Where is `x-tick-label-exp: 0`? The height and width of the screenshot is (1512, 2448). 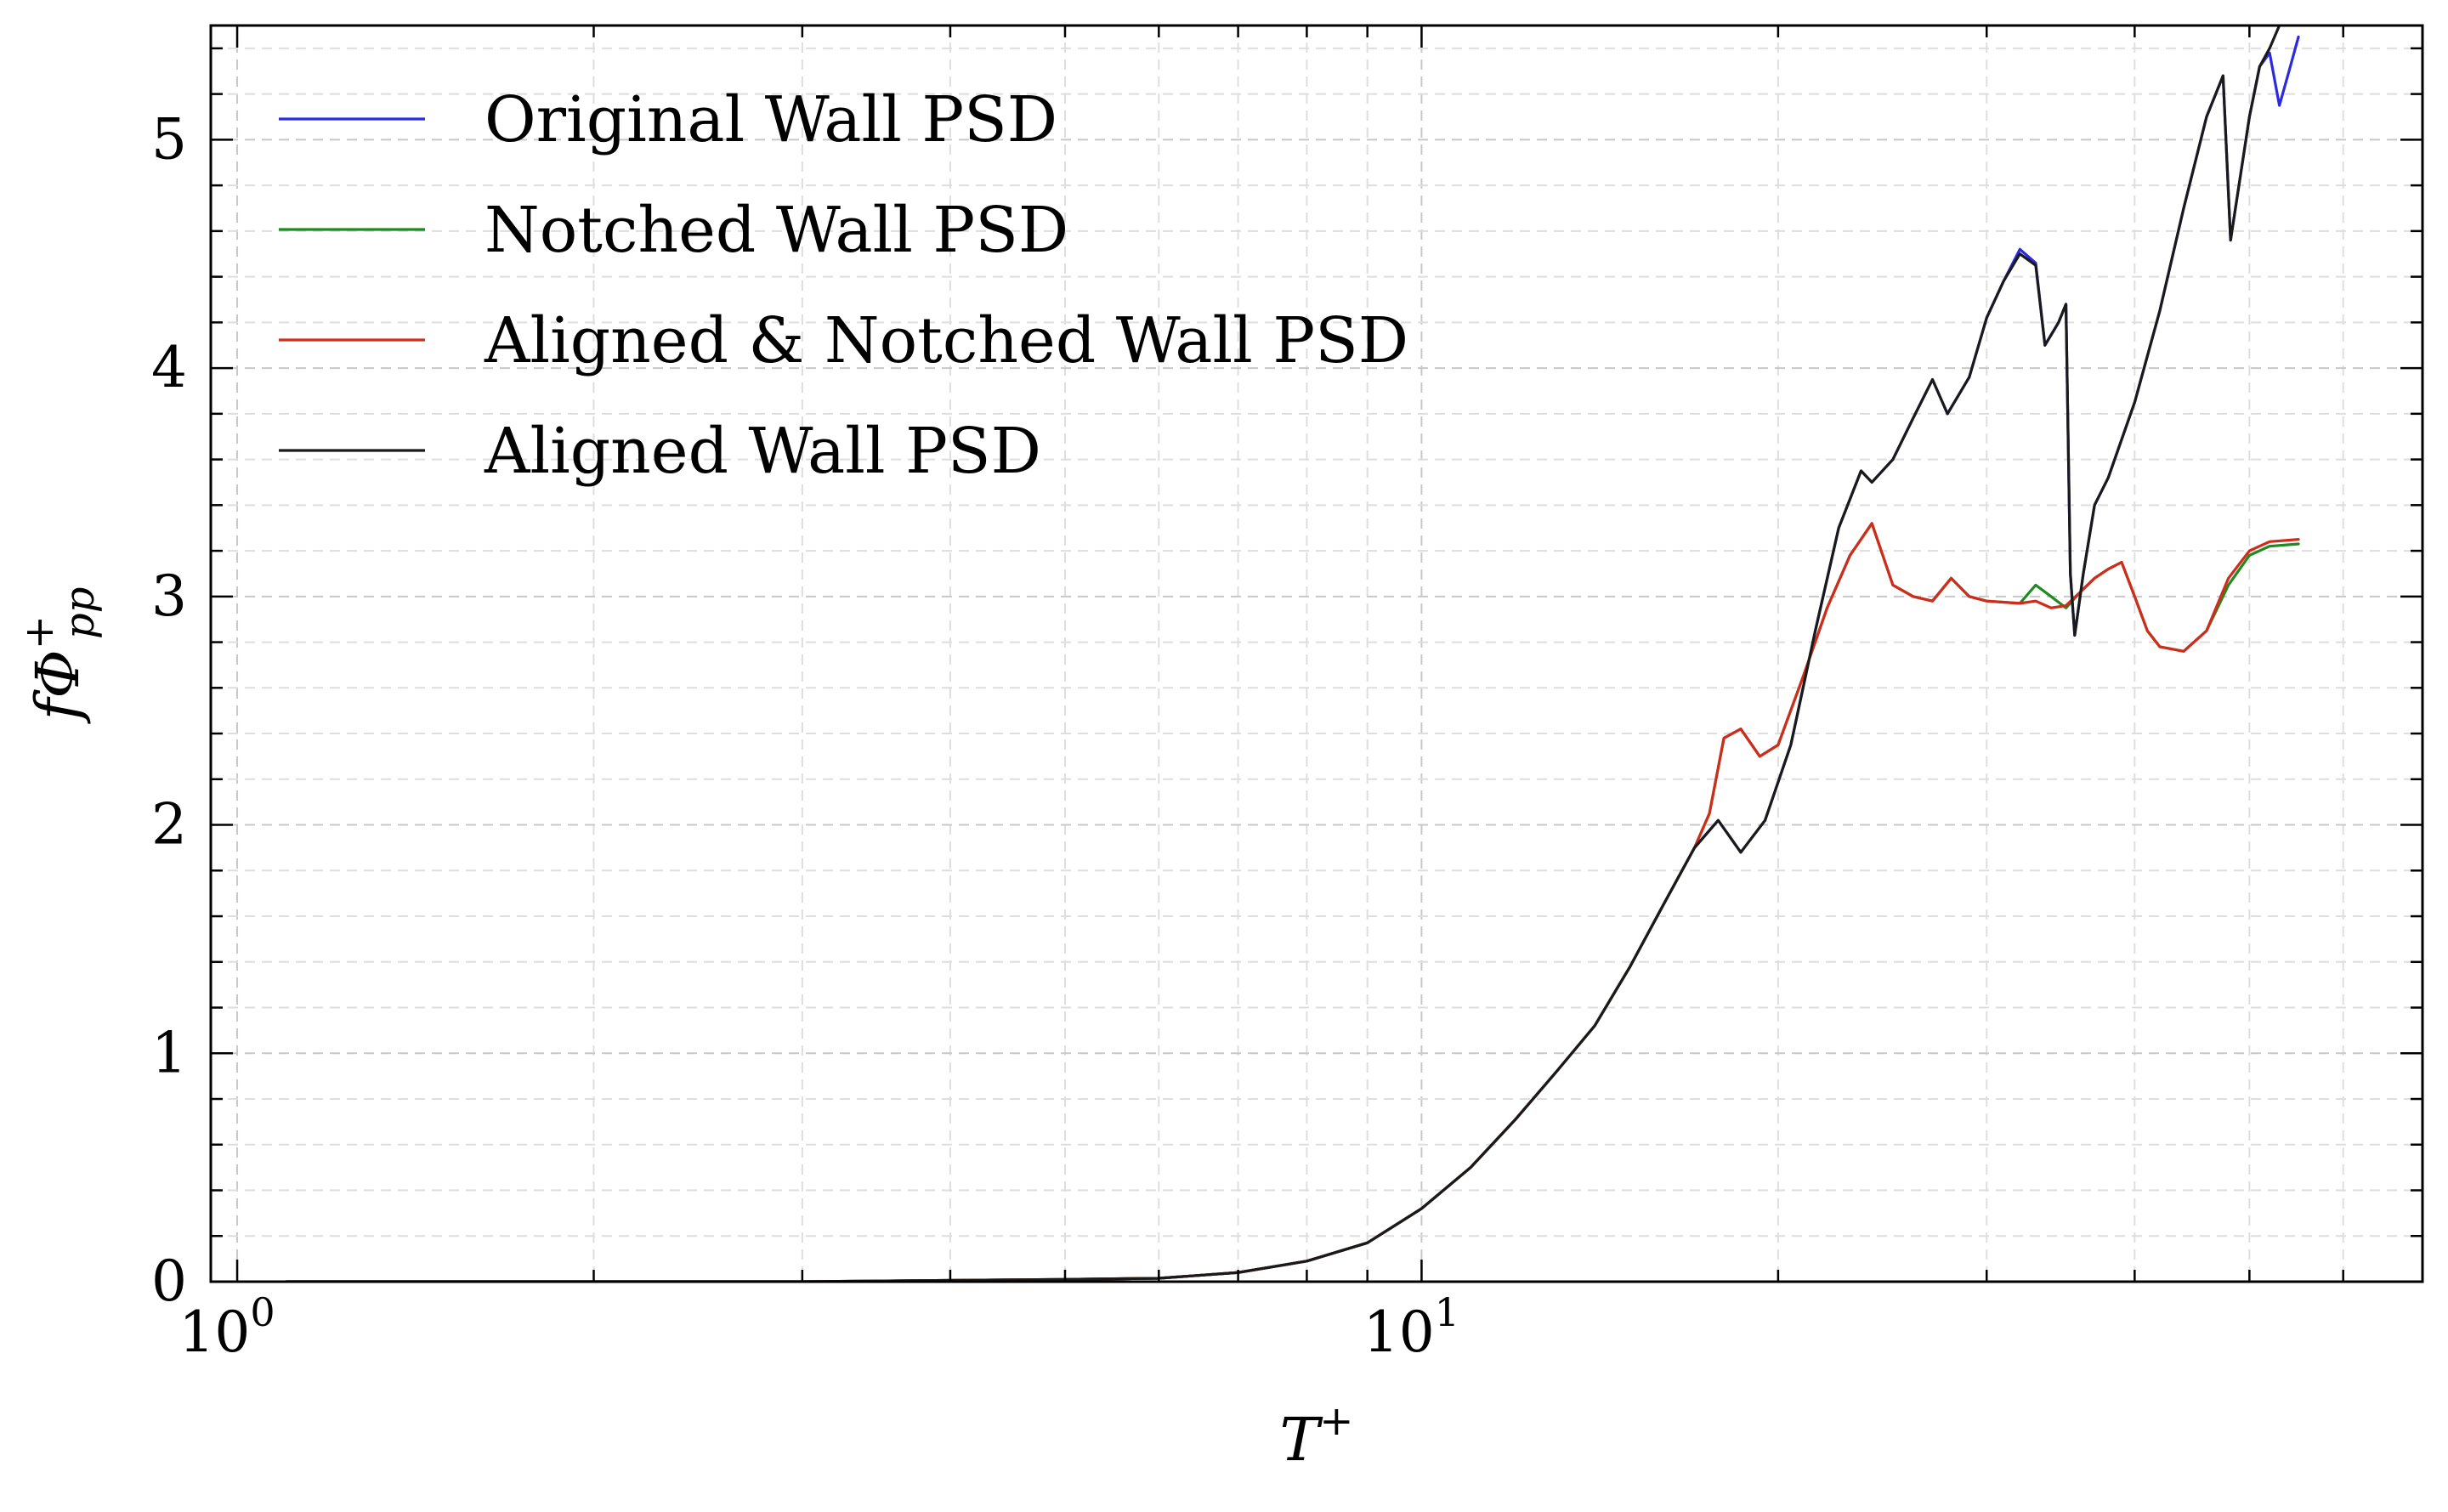
x-tick-label-exp: 0 is located at coordinates (262, 1312).